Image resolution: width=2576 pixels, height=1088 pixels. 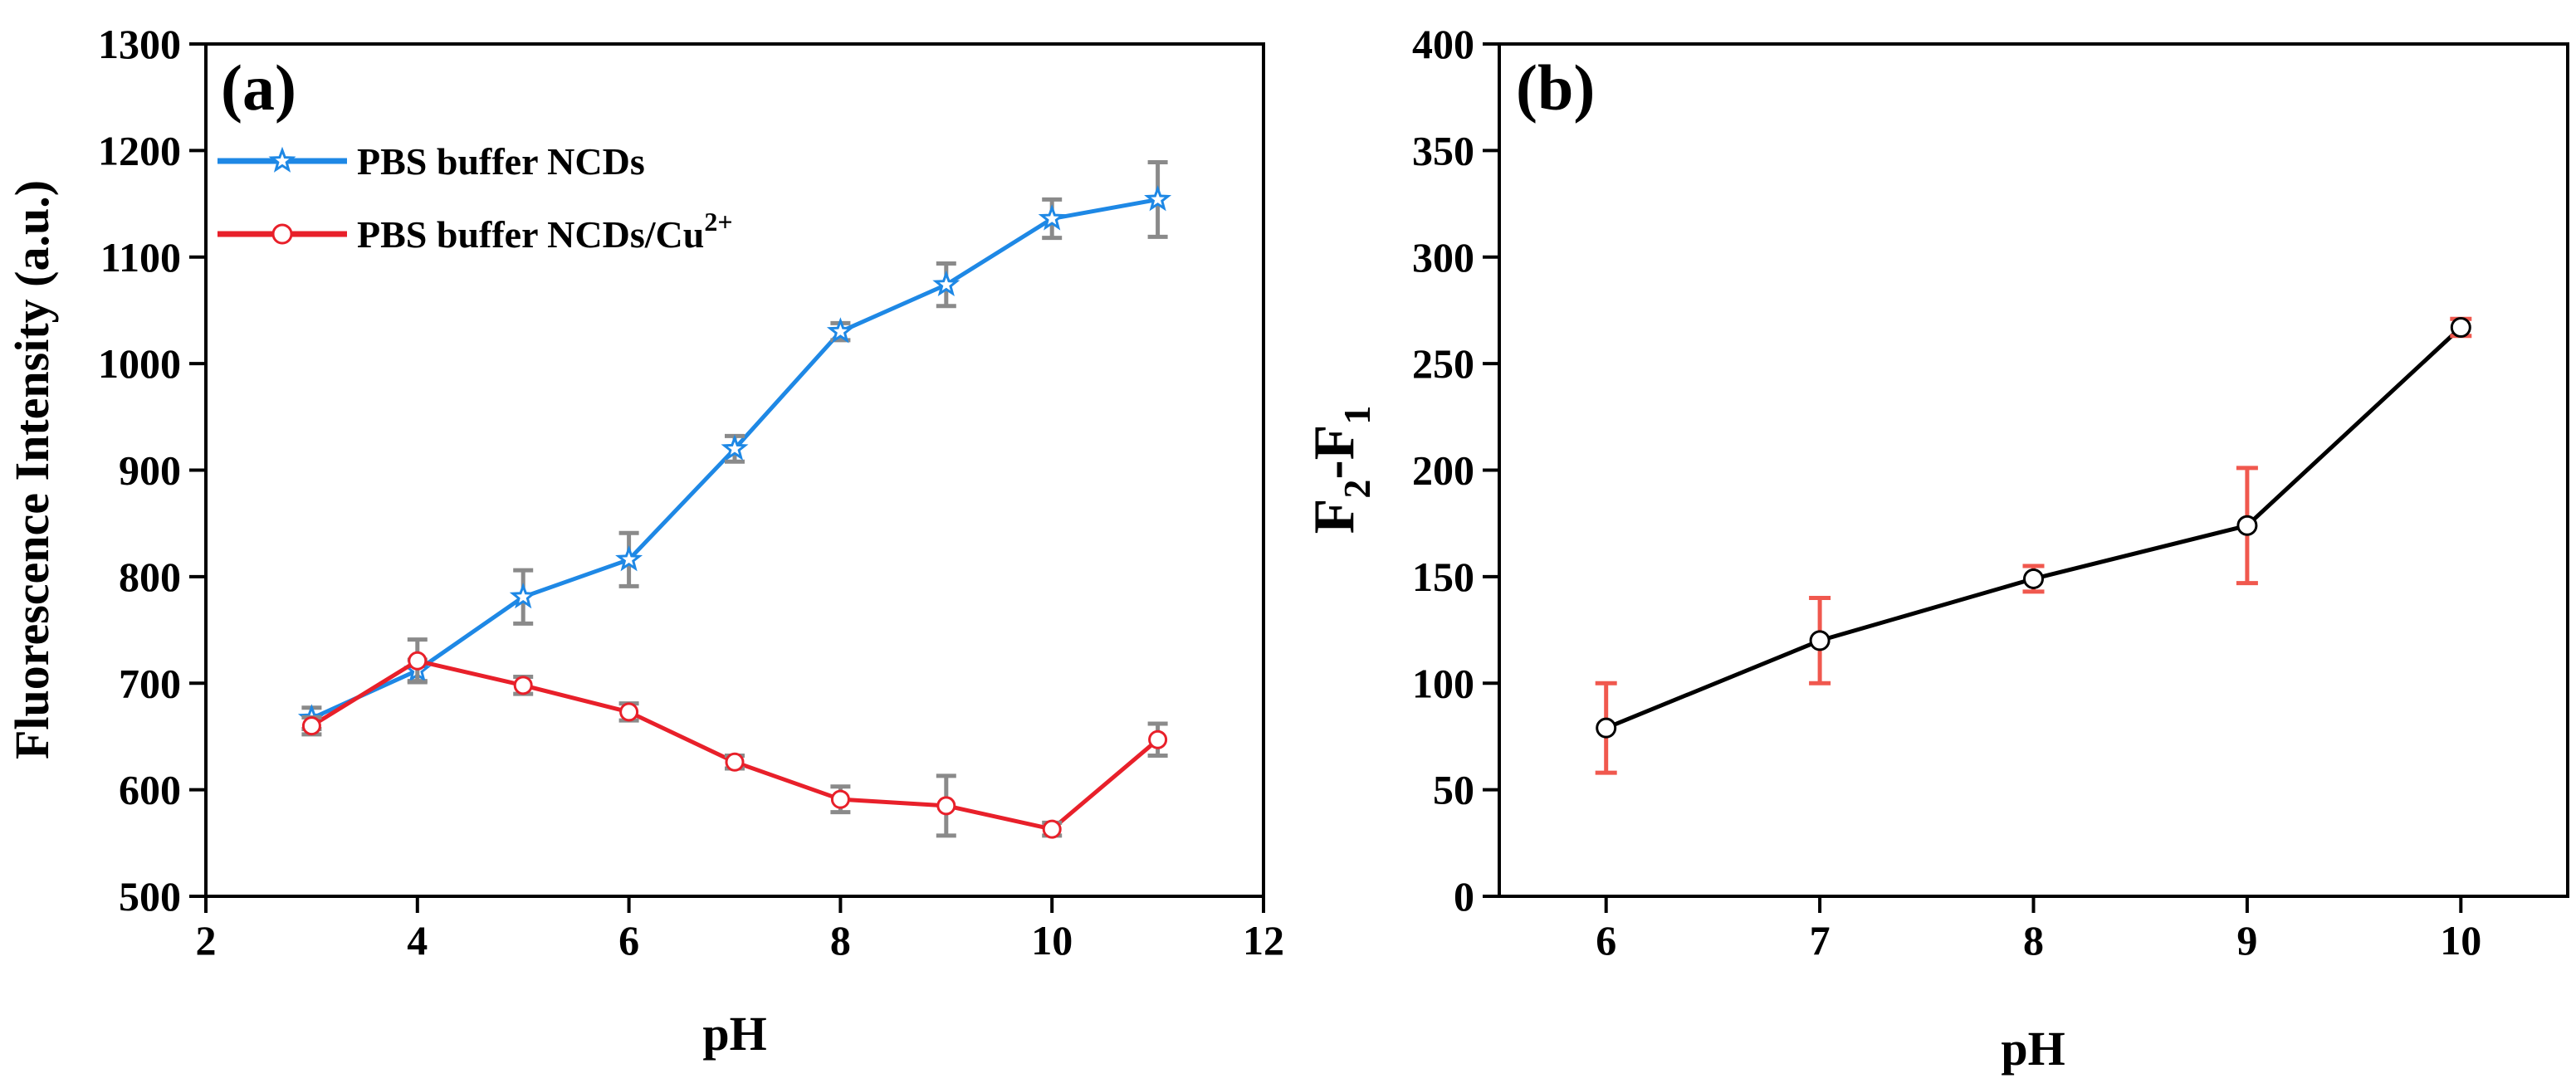 What do you see at coordinates (2033, 1049) in the screenshot?
I see `panel-b-x-axis-title: pH` at bounding box center [2033, 1049].